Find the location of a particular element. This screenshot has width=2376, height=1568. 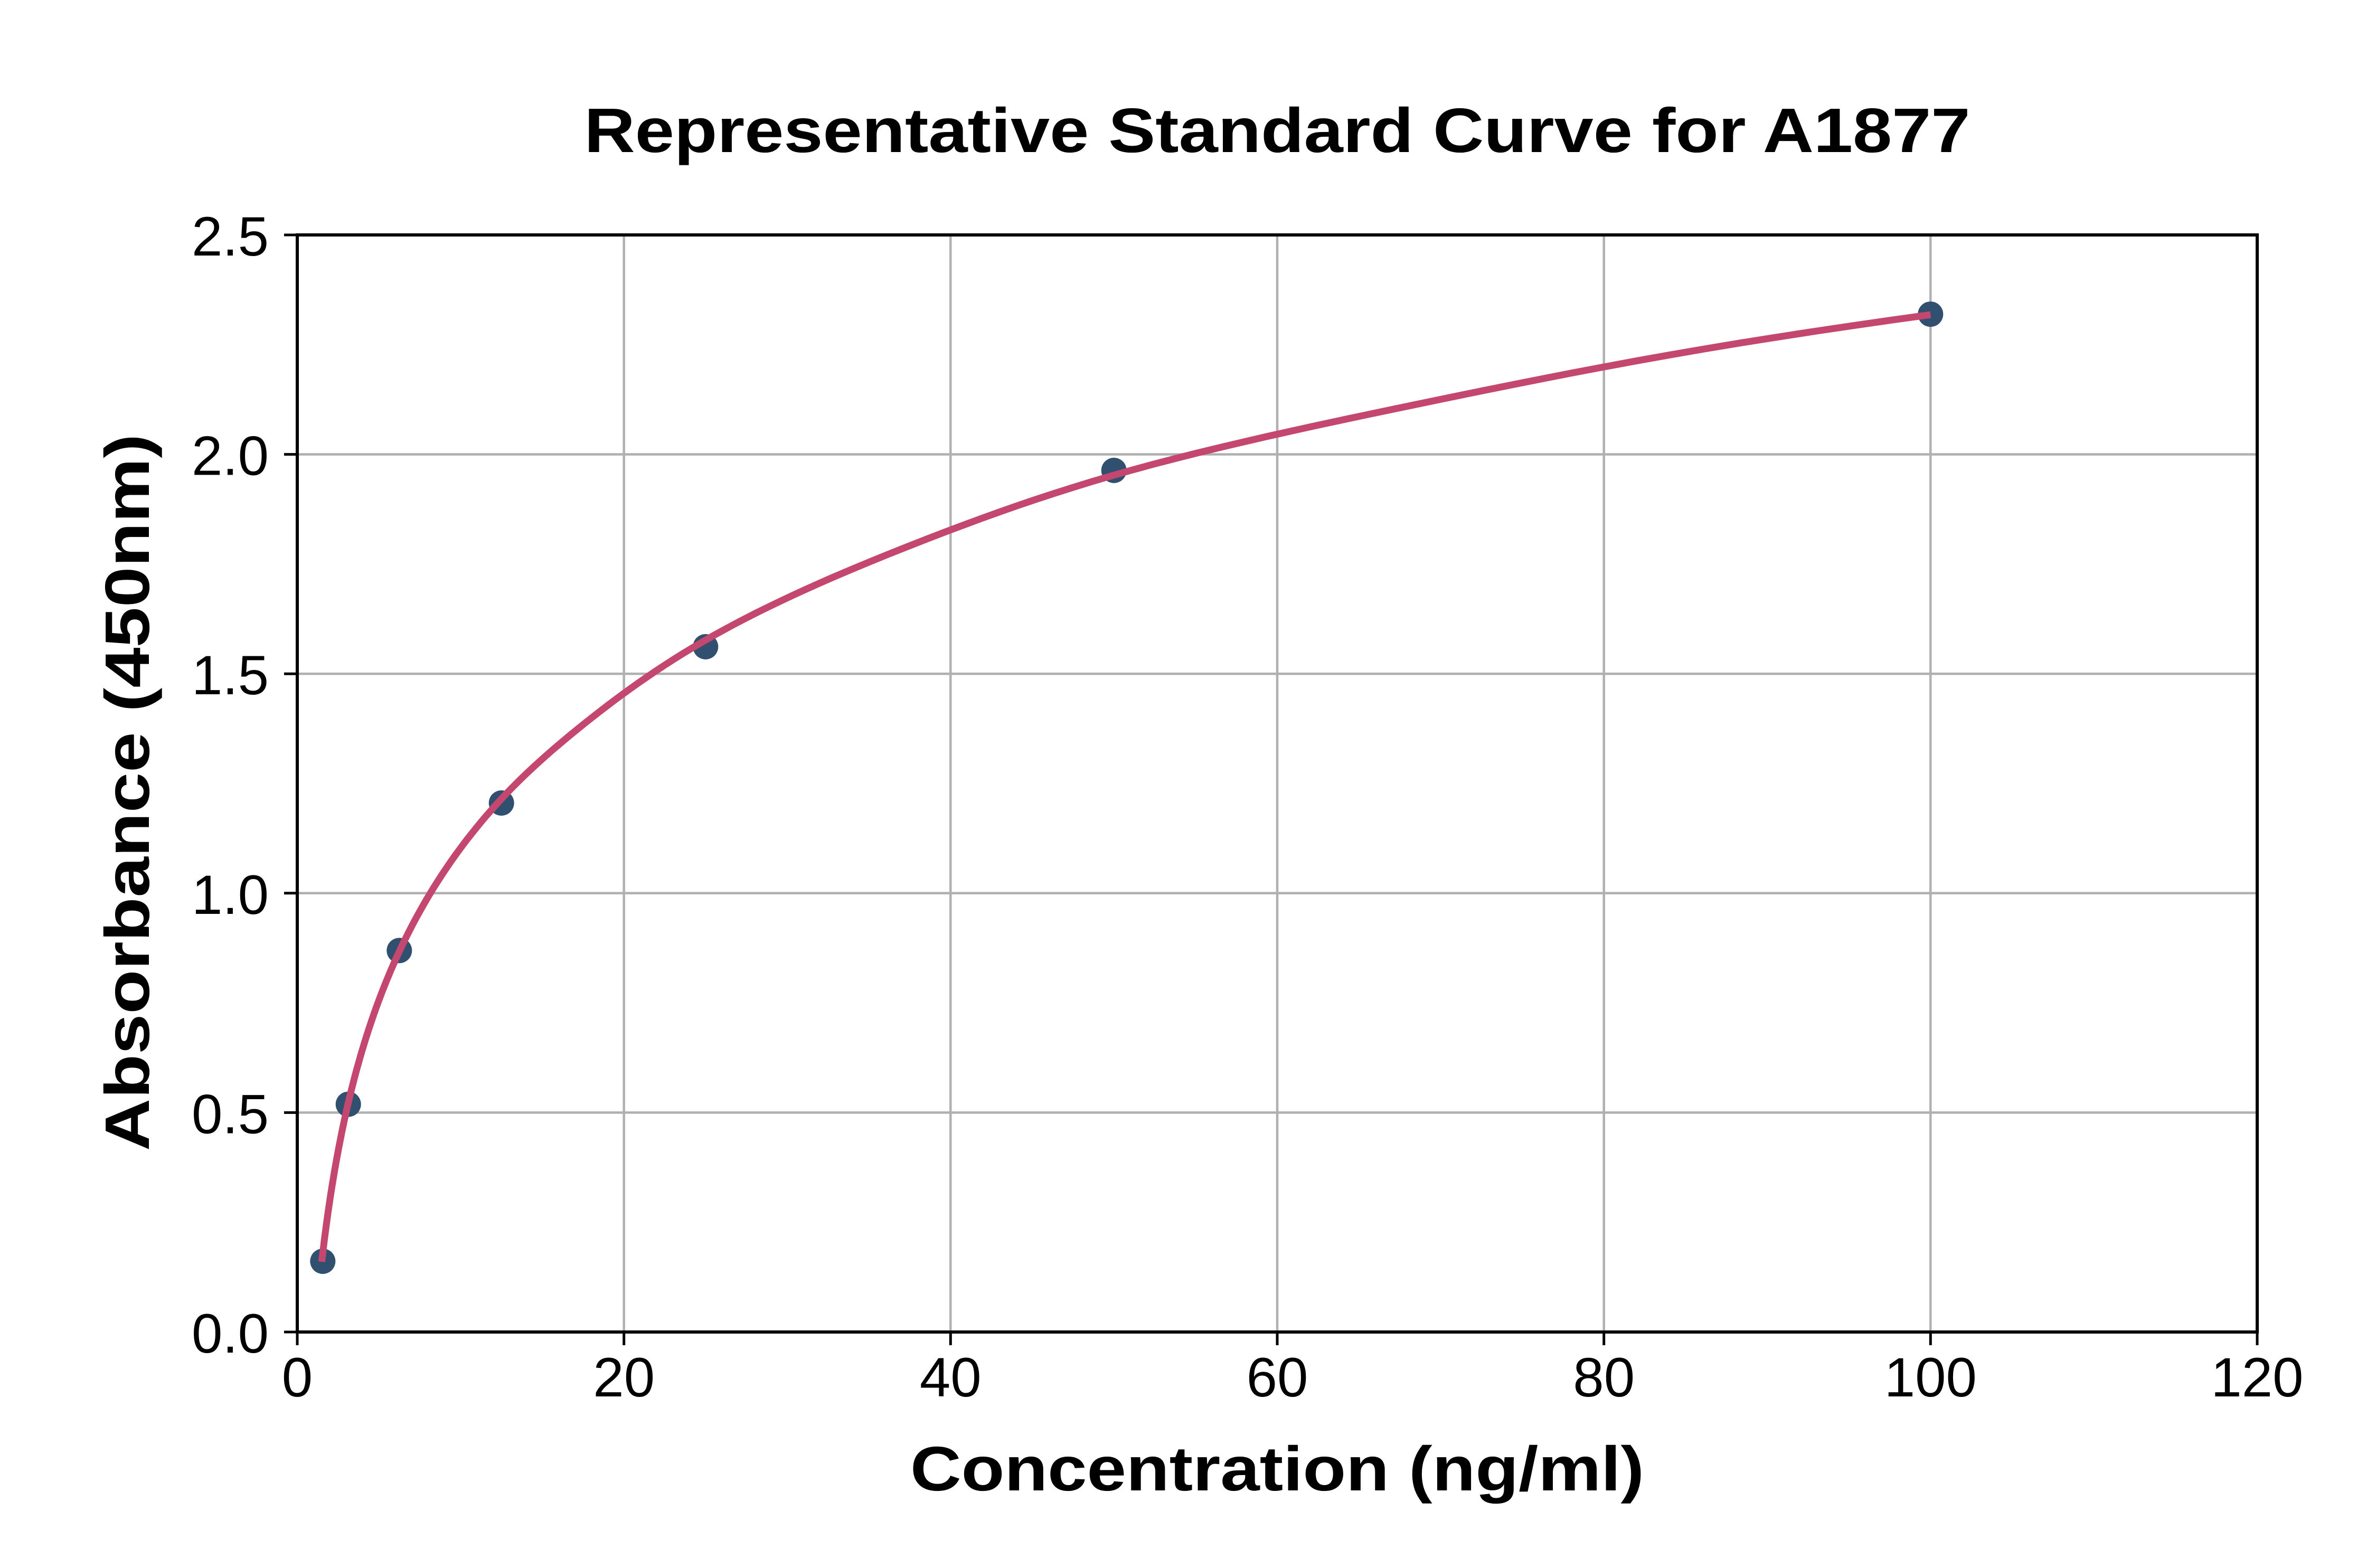

svg-text:Representative Standard Curve: Representative Standard Curve for A1877 is located at coordinates (1277, 131).